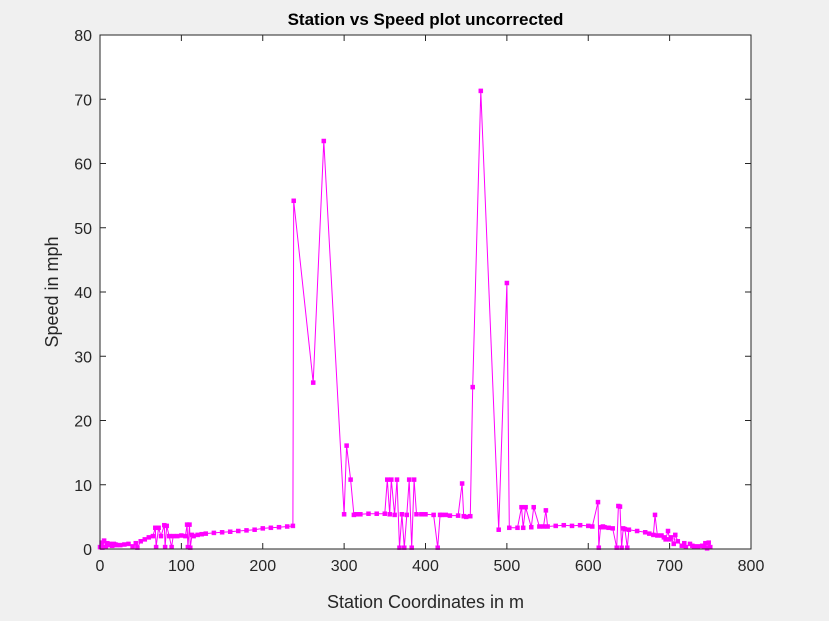 This screenshot has width=829, height=621. What do you see at coordinates (83, 229) in the screenshot?
I see `y-tick-label: 50` at bounding box center [83, 229].